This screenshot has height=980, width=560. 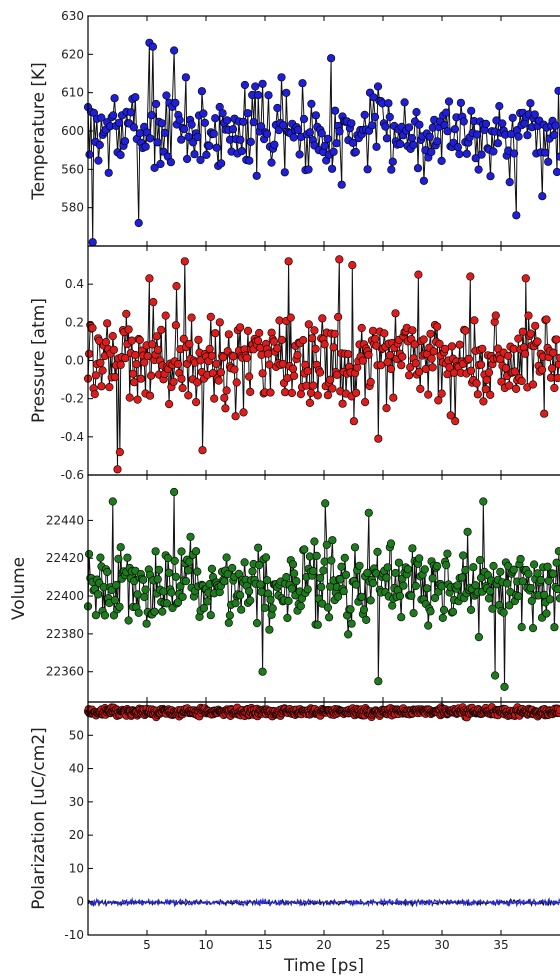 What do you see at coordinates (72, 208) in the screenshot?
I see `y-tick-label: 580` at bounding box center [72, 208].